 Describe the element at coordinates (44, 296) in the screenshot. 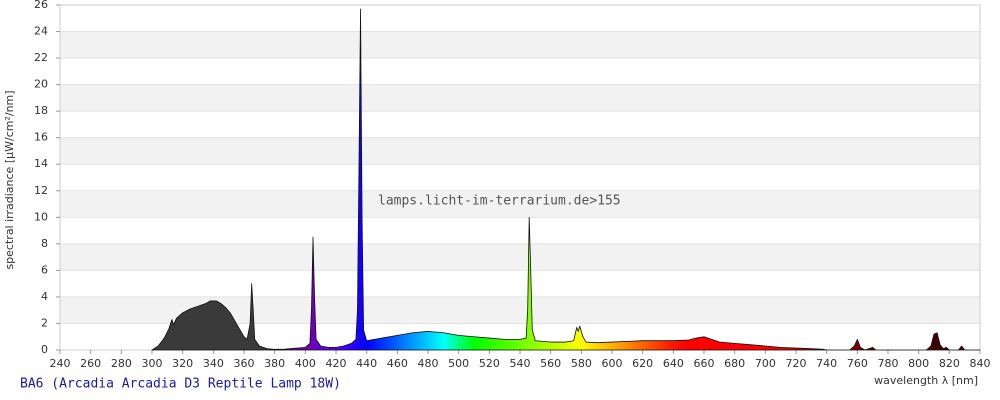

I see `y-tick-label: 4` at that location.